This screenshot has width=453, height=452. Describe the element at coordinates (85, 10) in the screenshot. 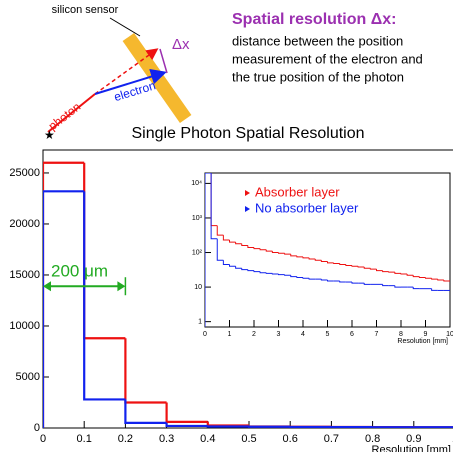

I see `sensor-label: silicon sensor` at that location.